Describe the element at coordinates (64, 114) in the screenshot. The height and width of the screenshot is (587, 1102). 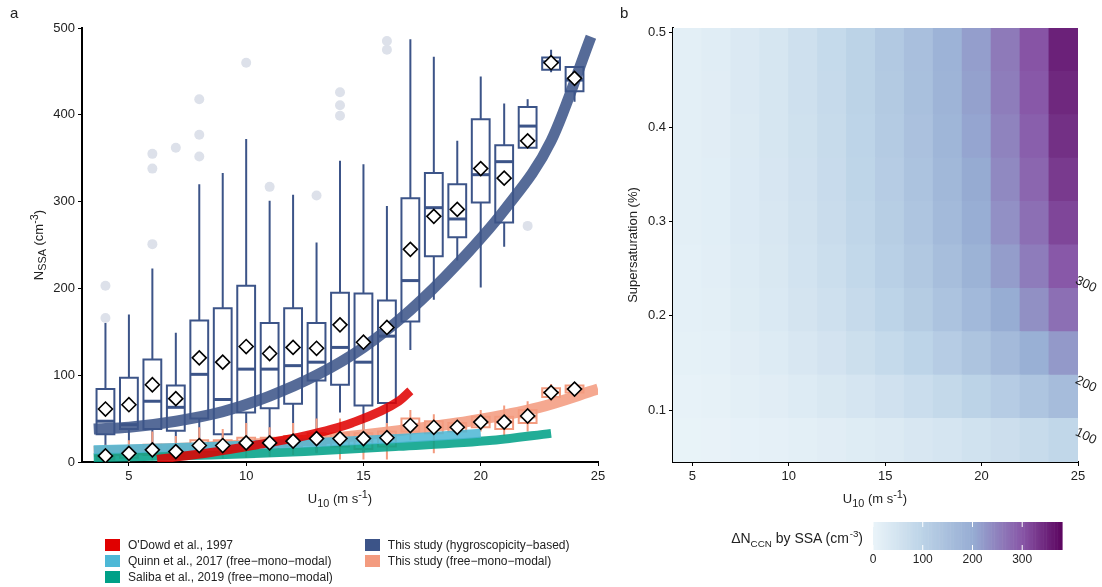
I see `y-tick-label: 400` at that location.